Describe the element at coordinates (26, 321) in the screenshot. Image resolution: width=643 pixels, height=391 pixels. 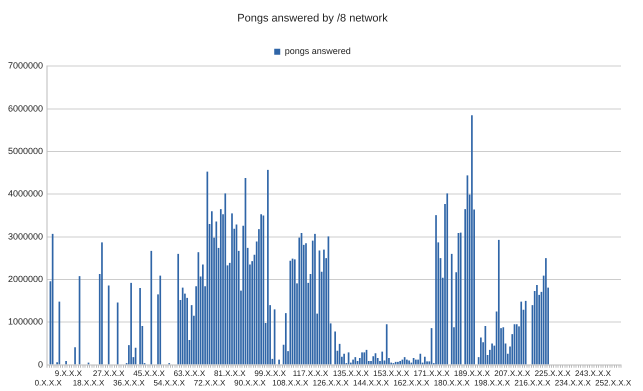
I see `y-tick-label: 1000000` at that location.